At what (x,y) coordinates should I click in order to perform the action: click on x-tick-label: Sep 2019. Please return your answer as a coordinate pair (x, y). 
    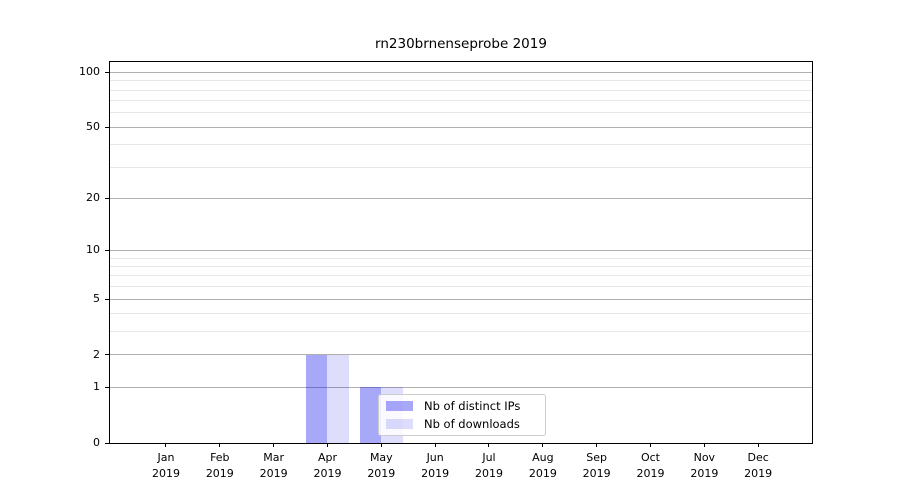
    Looking at the image, I should click on (597, 465).